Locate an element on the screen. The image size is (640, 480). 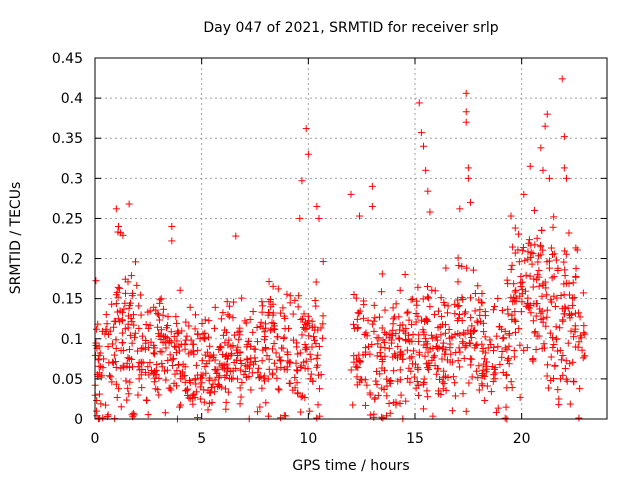
y-axis-title: SRMTID / TECUs is located at coordinates (16, 238).